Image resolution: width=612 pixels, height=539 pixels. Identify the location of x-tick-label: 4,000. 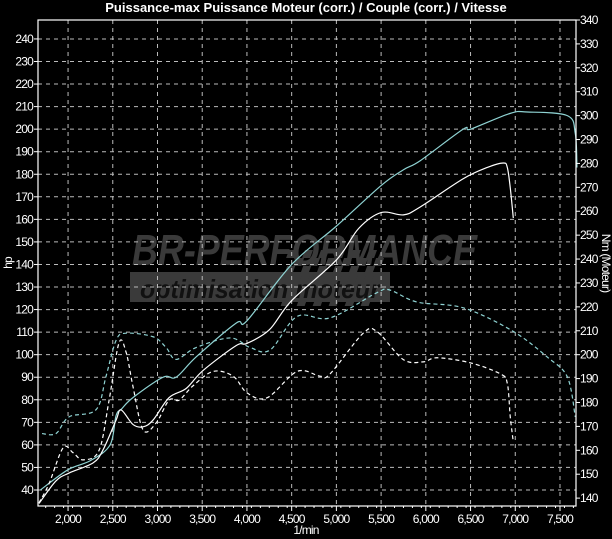
(247, 519).